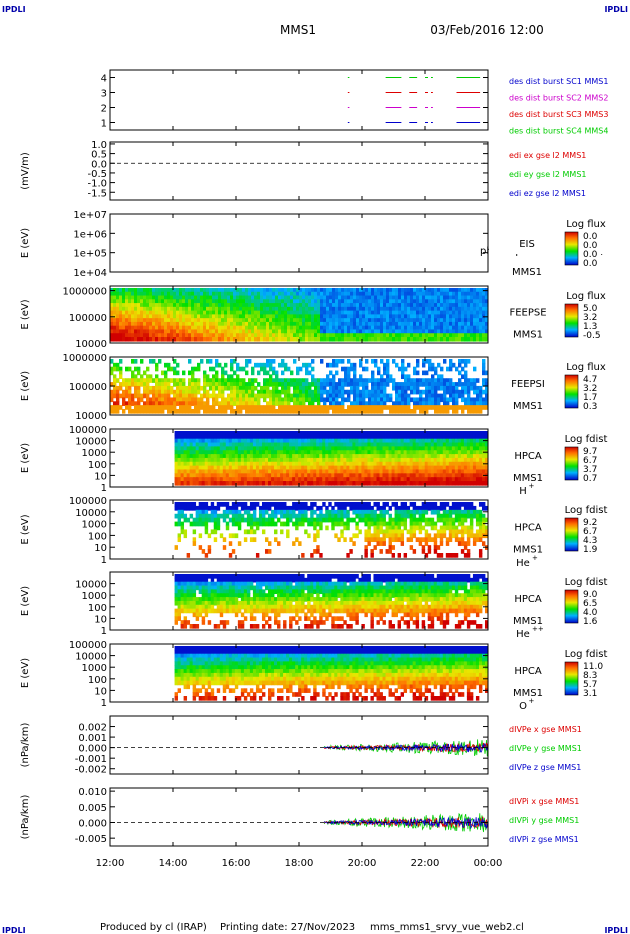  Describe the element at coordinates (90, 215) in the screenshot. I see `y-tick-label: 1e+07` at that location.